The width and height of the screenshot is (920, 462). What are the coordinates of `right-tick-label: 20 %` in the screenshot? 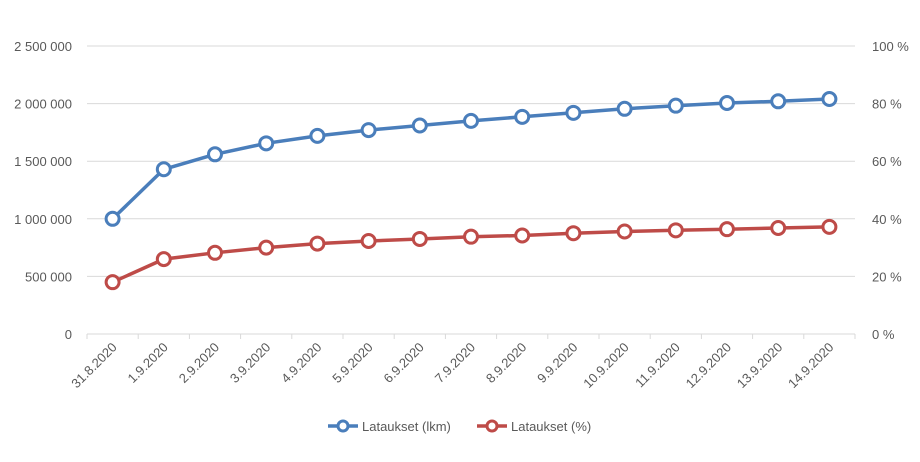 It's located at (887, 276).